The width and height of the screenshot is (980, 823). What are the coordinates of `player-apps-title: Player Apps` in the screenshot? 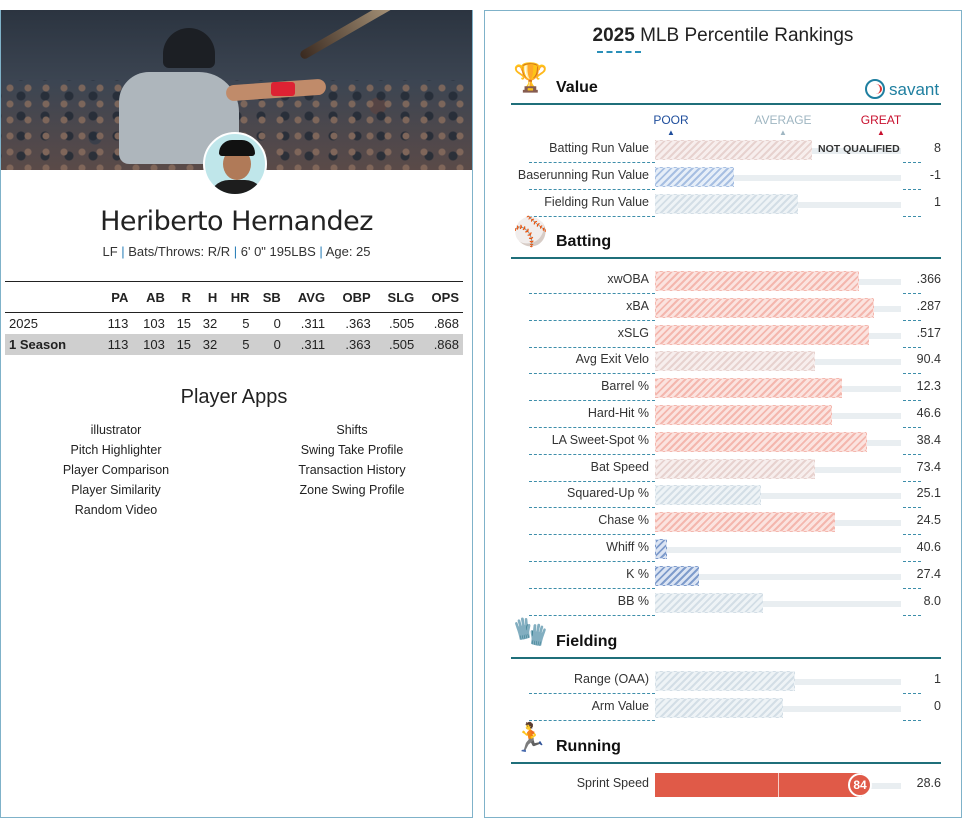 It's located at (234, 397).